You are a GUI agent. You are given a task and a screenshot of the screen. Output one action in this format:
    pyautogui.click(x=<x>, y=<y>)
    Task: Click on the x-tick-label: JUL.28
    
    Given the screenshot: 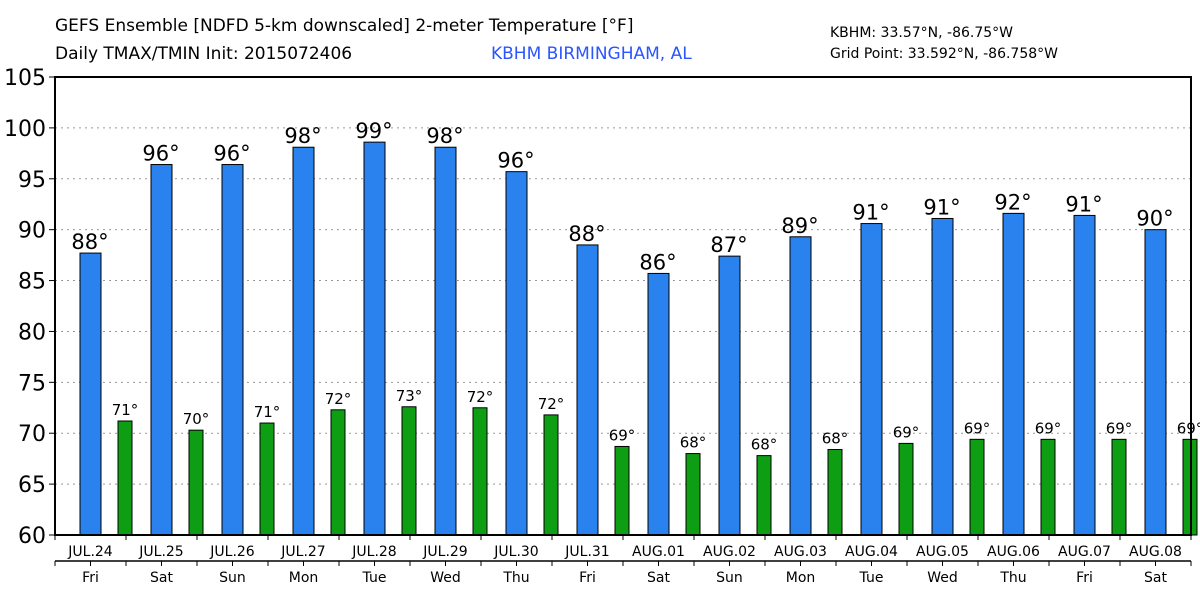 What is the action you would take?
    pyautogui.click(x=373, y=552)
    